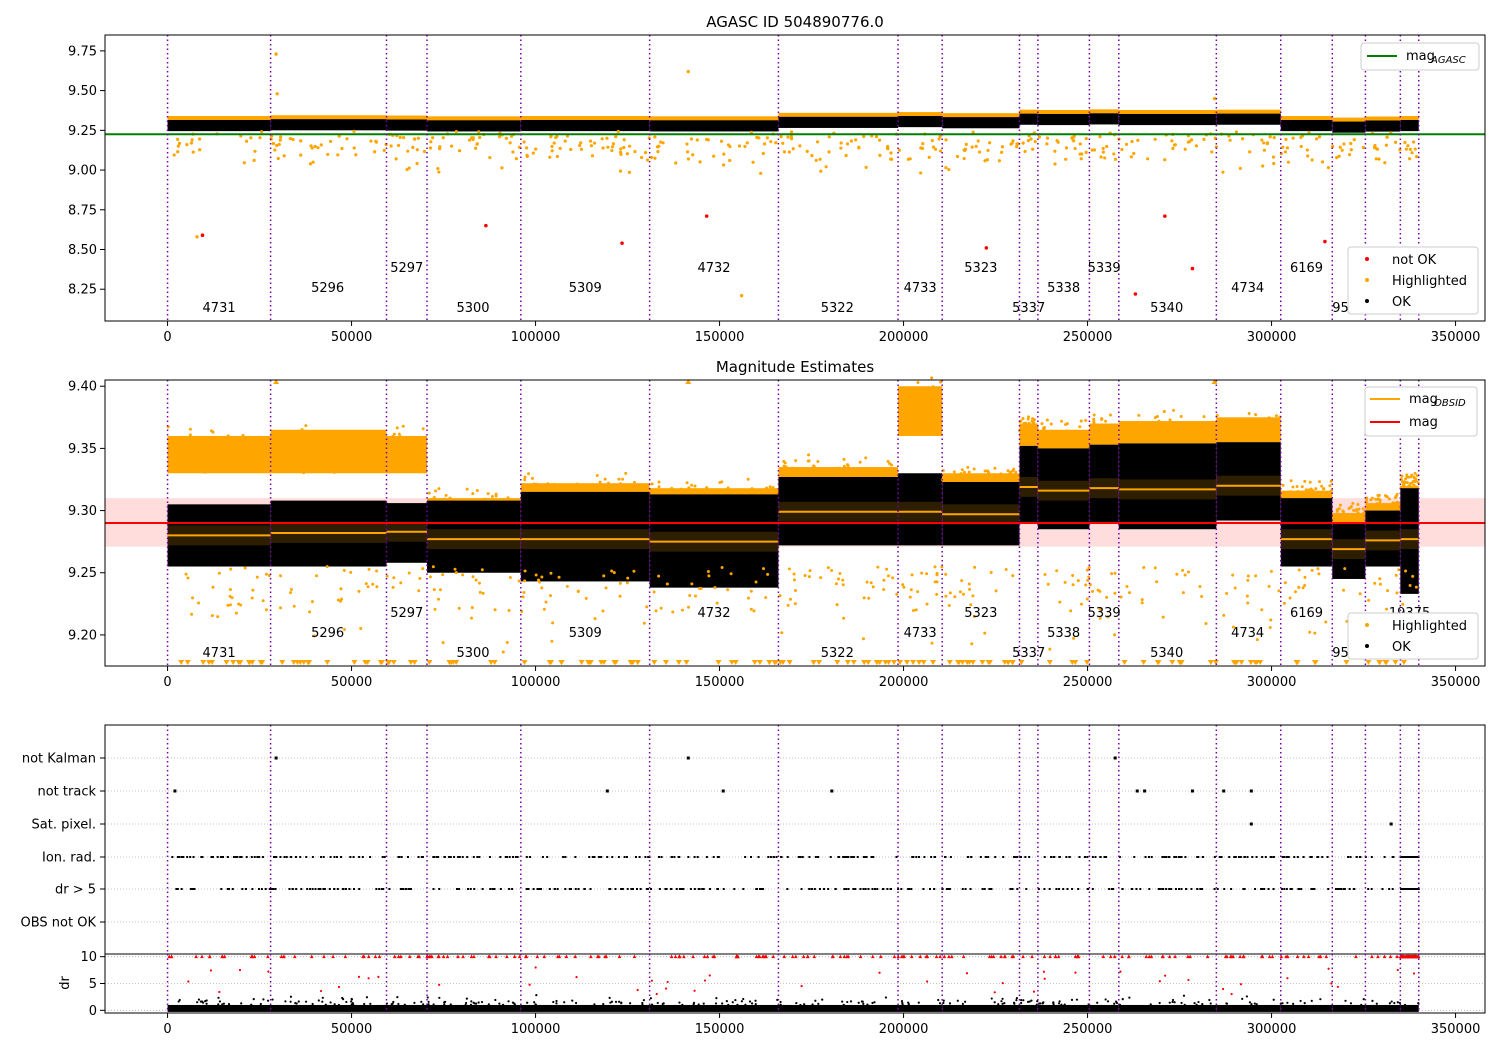 The width and height of the screenshot is (1500, 1050). Describe the element at coordinates (219, 653) in the screenshot. I see `obsid-label: 4731` at that location.